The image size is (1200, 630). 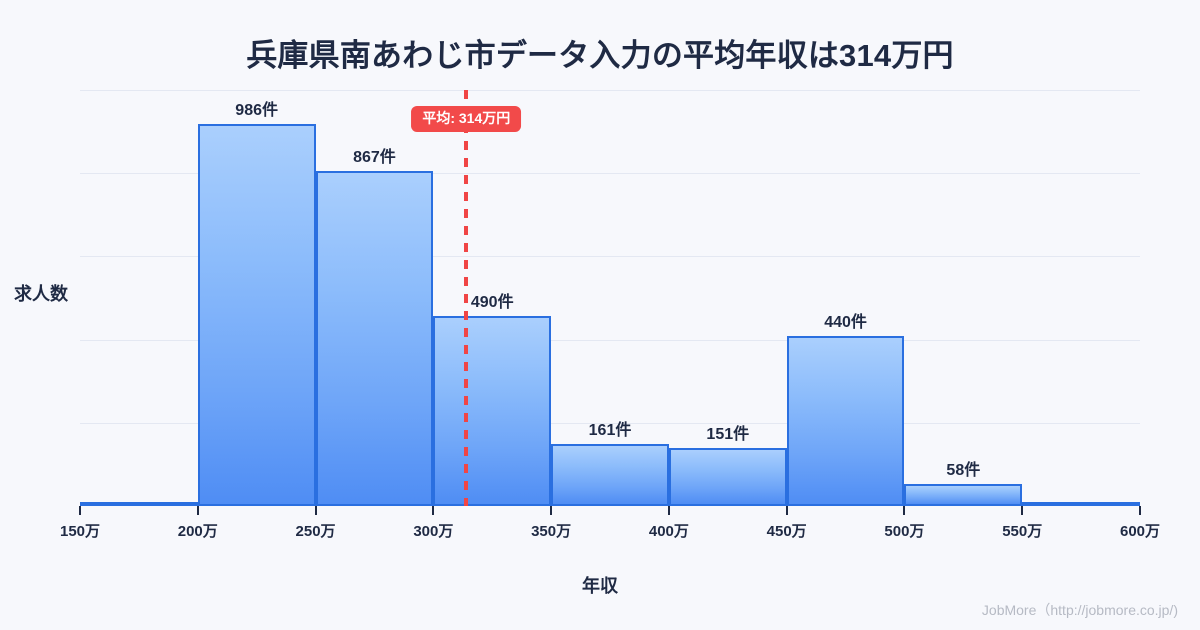 What do you see at coordinates (668, 531) in the screenshot?
I see `x-axis-tick-label: 400万` at bounding box center [668, 531].